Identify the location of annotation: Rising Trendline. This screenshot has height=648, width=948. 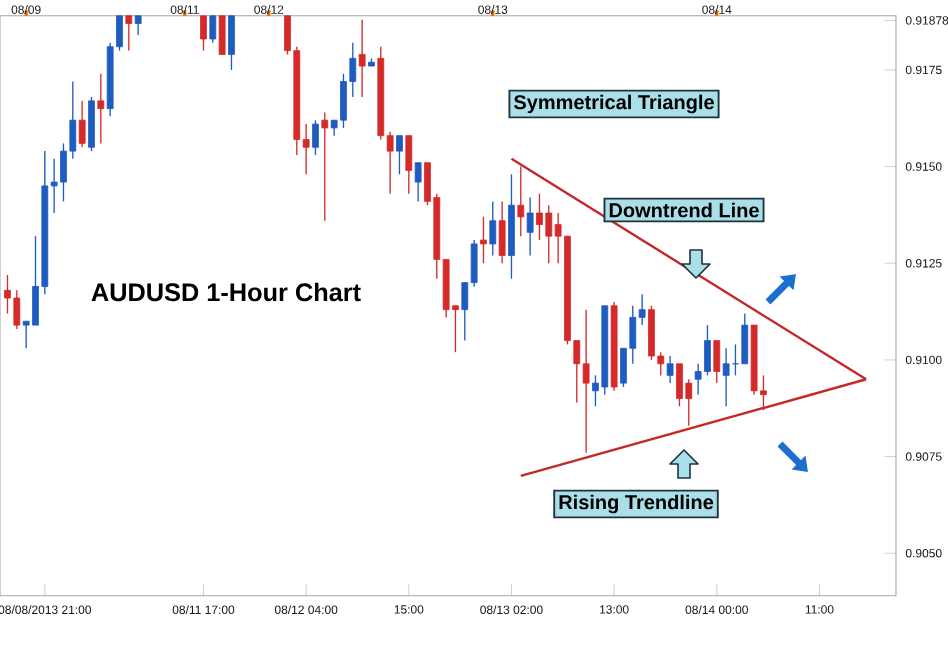
(636, 504).